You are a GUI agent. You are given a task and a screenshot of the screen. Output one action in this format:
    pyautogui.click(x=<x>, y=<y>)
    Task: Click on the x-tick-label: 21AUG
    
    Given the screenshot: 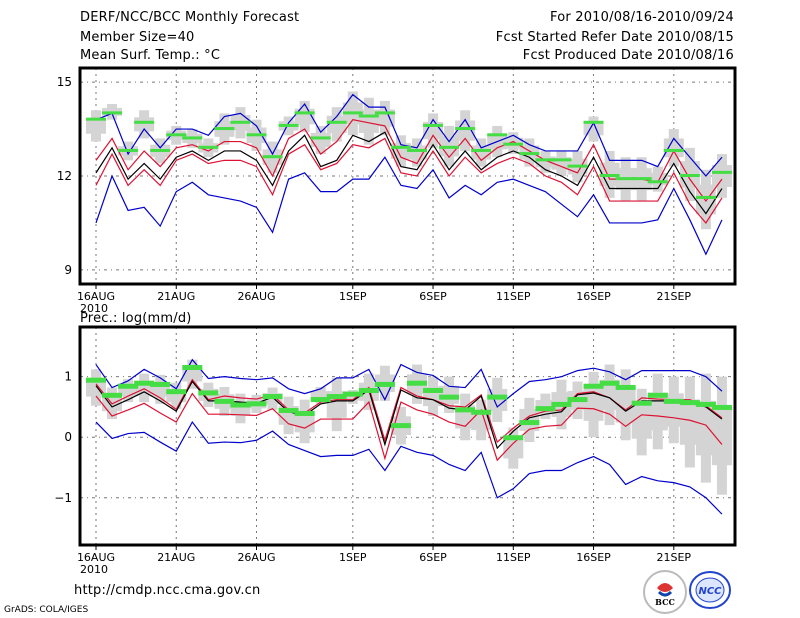 What is the action you would take?
    pyautogui.click(x=176, y=296)
    